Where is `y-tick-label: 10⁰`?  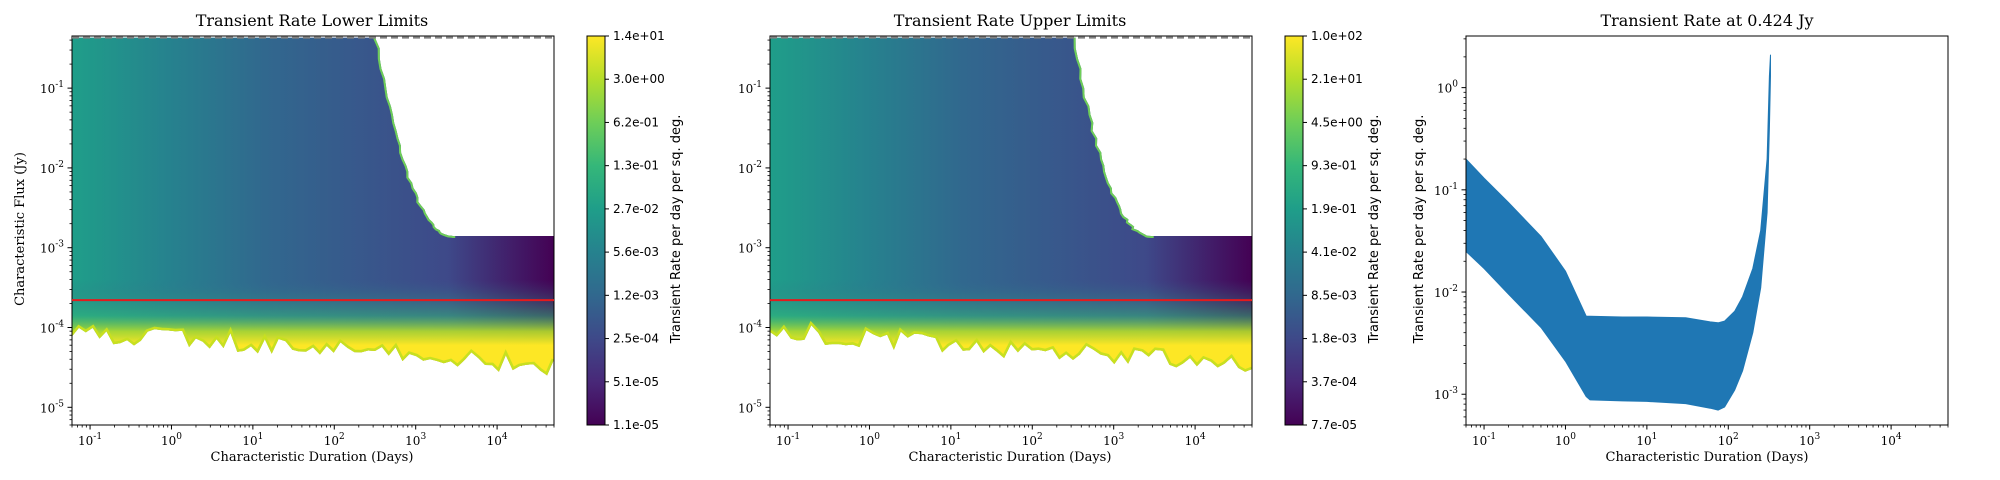
y-tick-label: 10⁰ is located at coordinates (1447, 88).